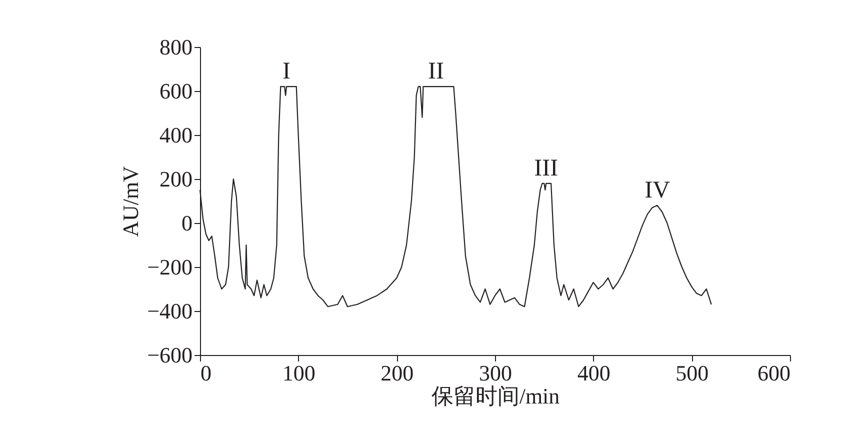 This screenshot has height=446, width=860. Describe the element at coordinates (176, 179) in the screenshot. I see `y-tick-label: 200` at that location.